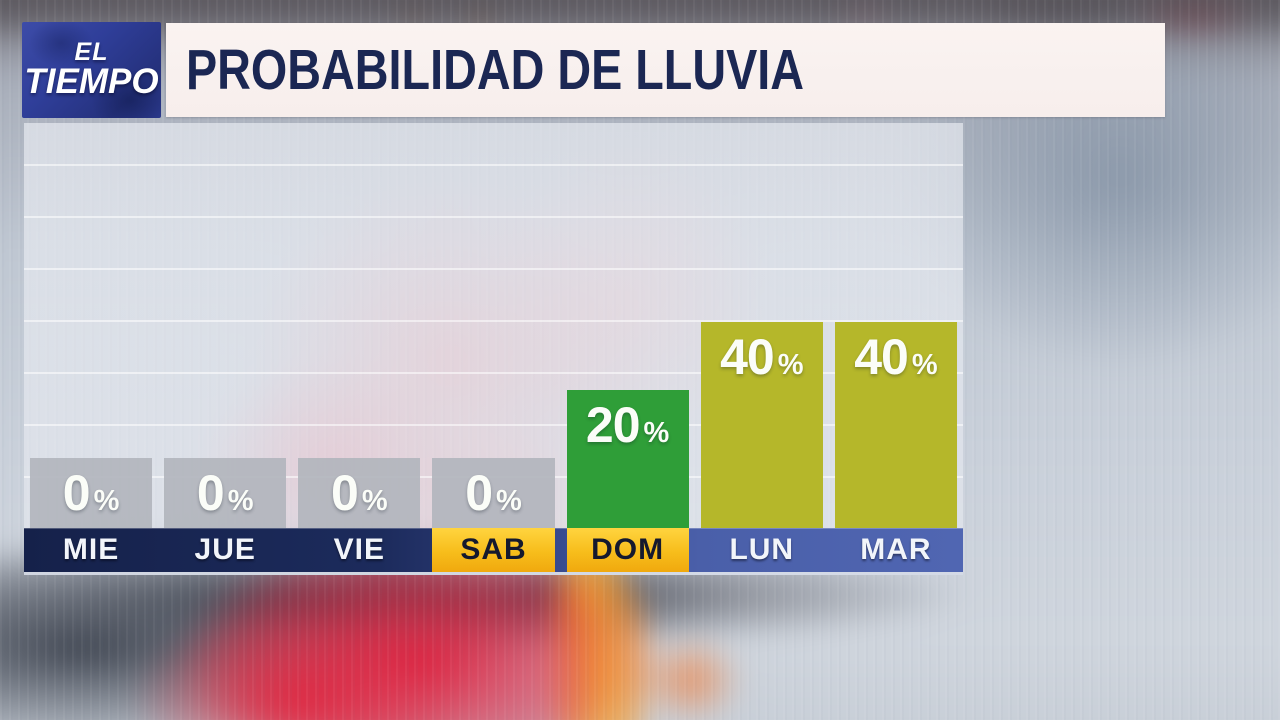 The width and height of the screenshot is (1280, 720). I want to click on chart-column-dom: 20%, so click(628, 325).